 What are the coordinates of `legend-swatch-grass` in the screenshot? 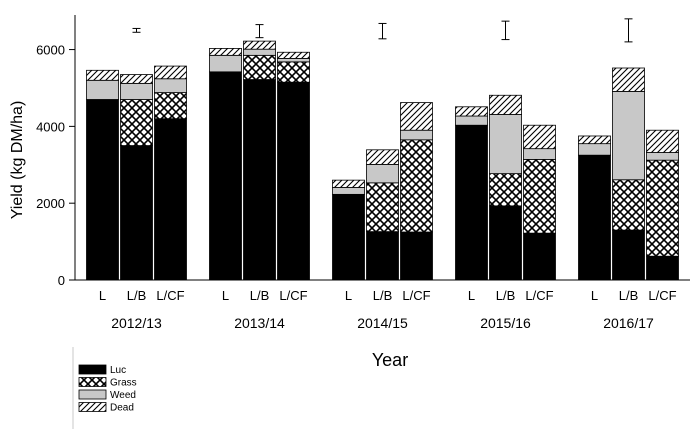 It's located at (92, 382).